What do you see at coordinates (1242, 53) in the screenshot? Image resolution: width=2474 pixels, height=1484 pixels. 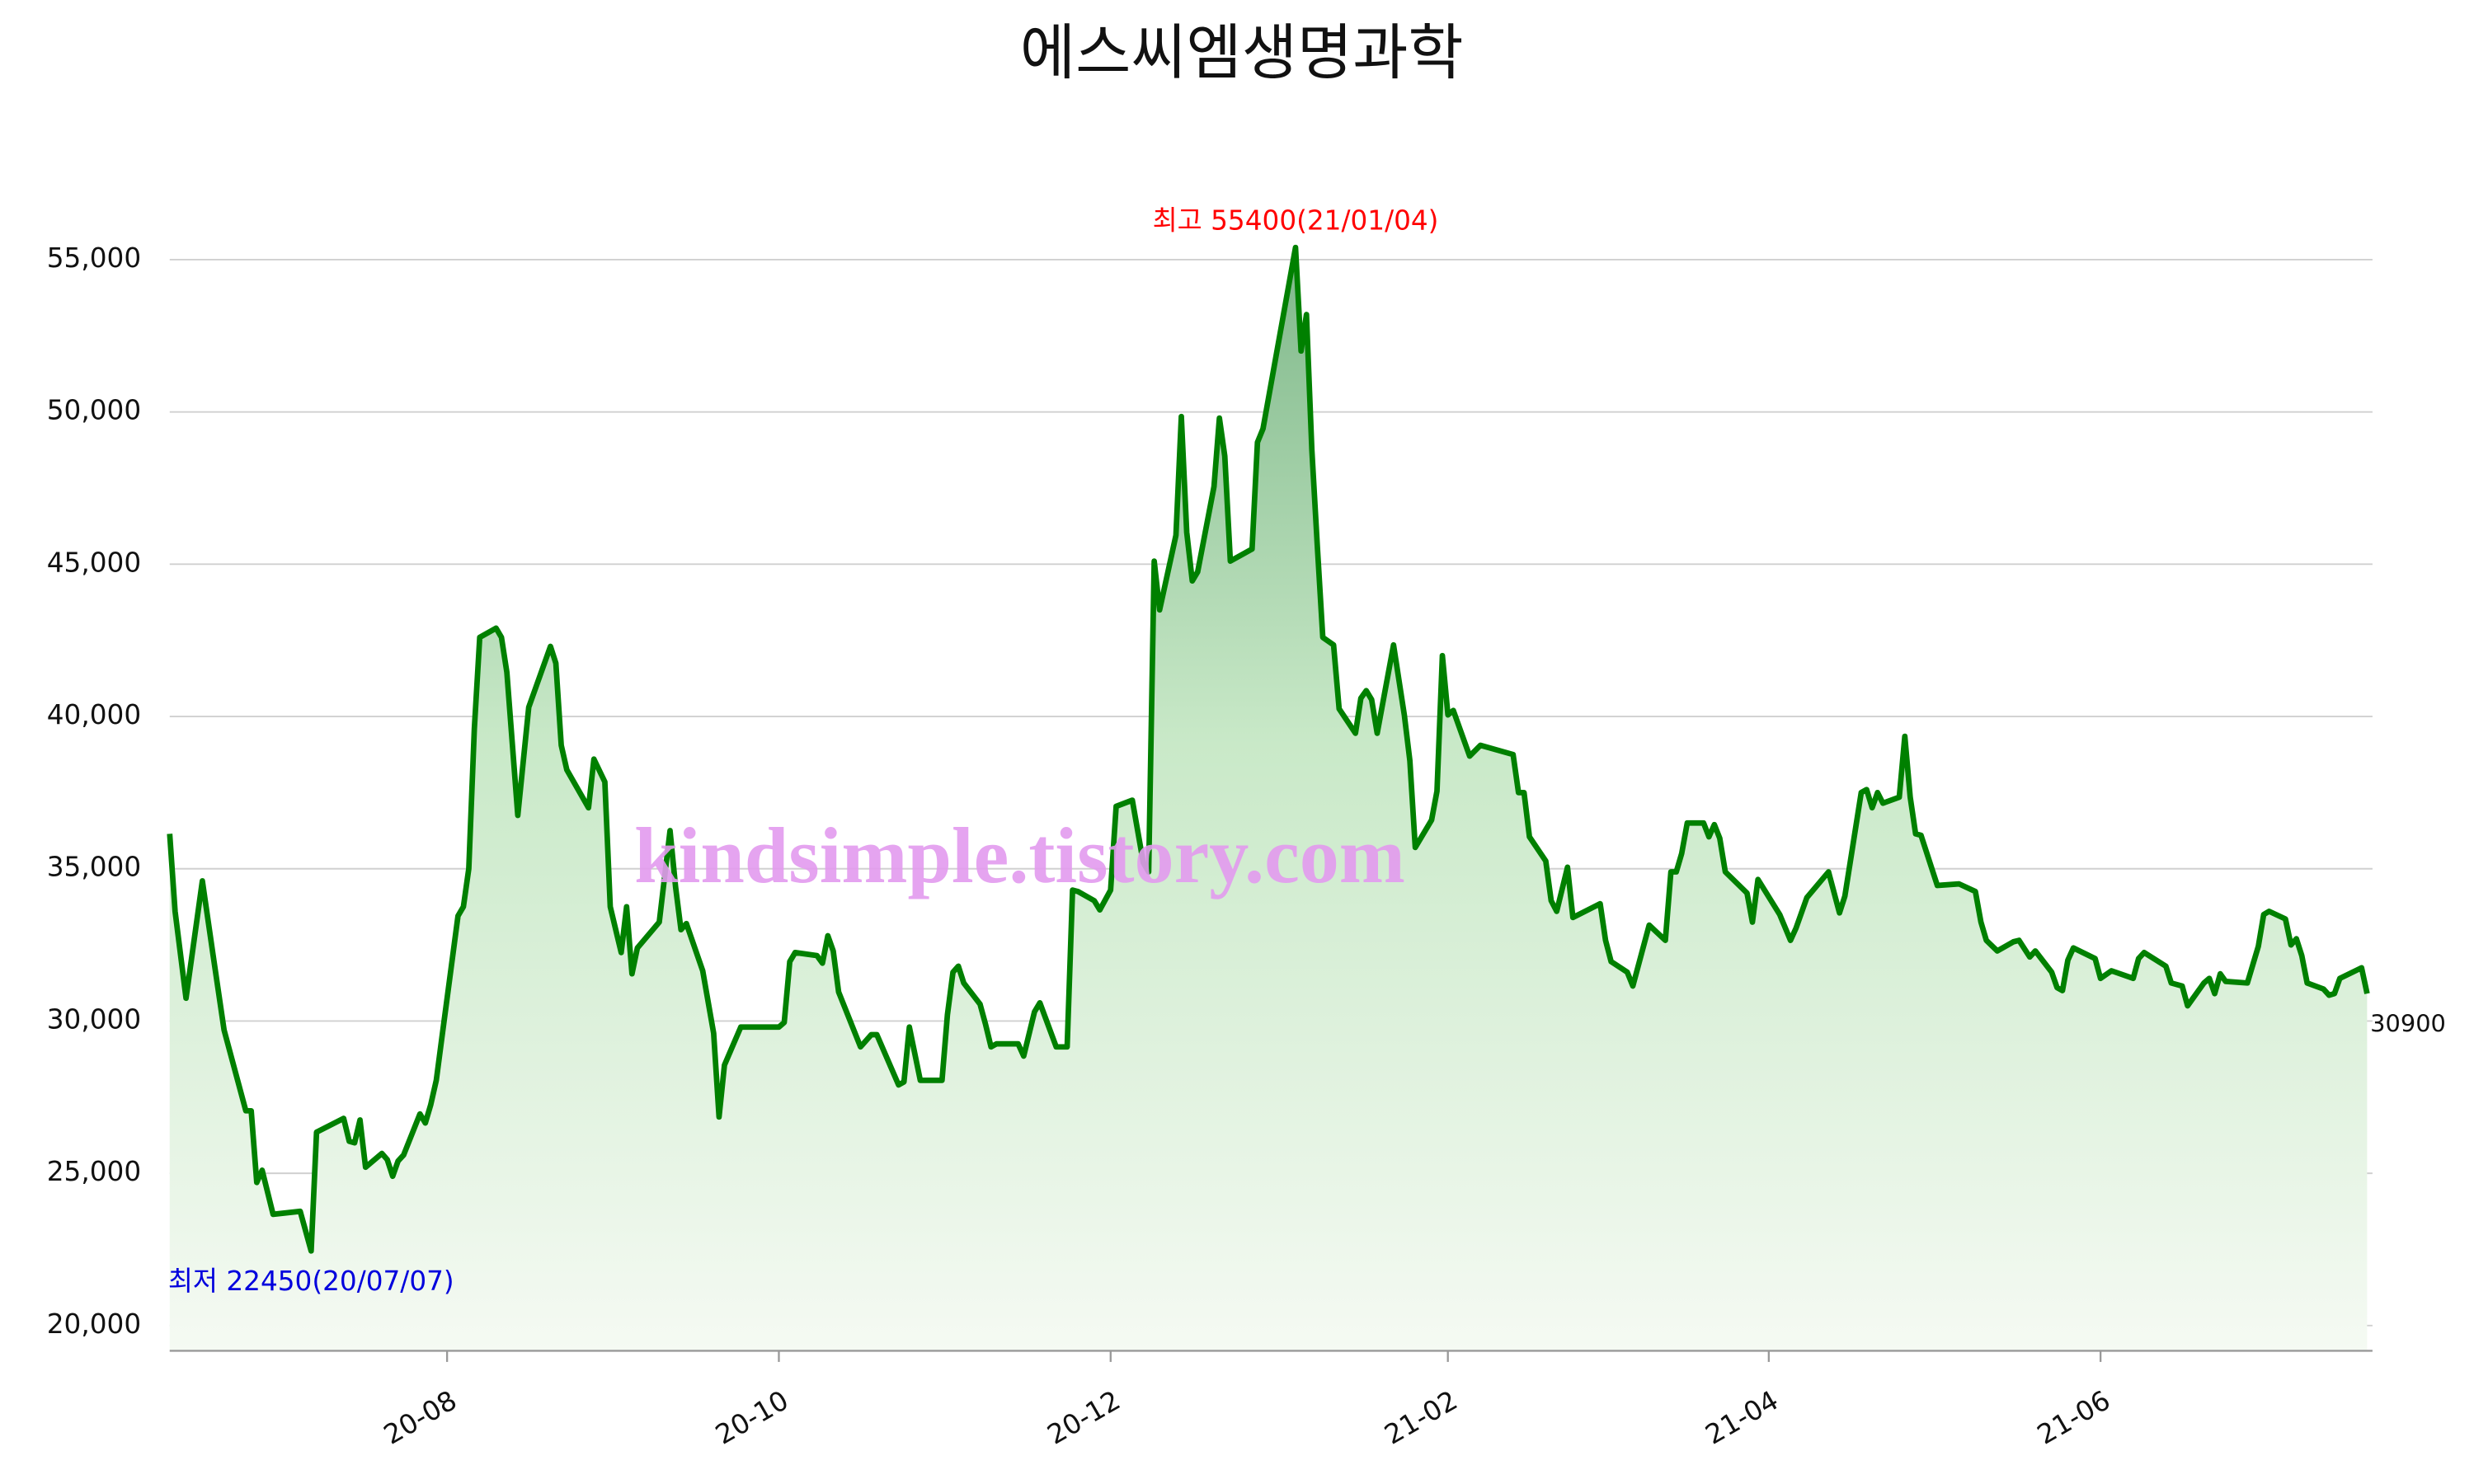 I see `chart-title: 에스씨엠생명과학` at bounding box center [1242, 53].